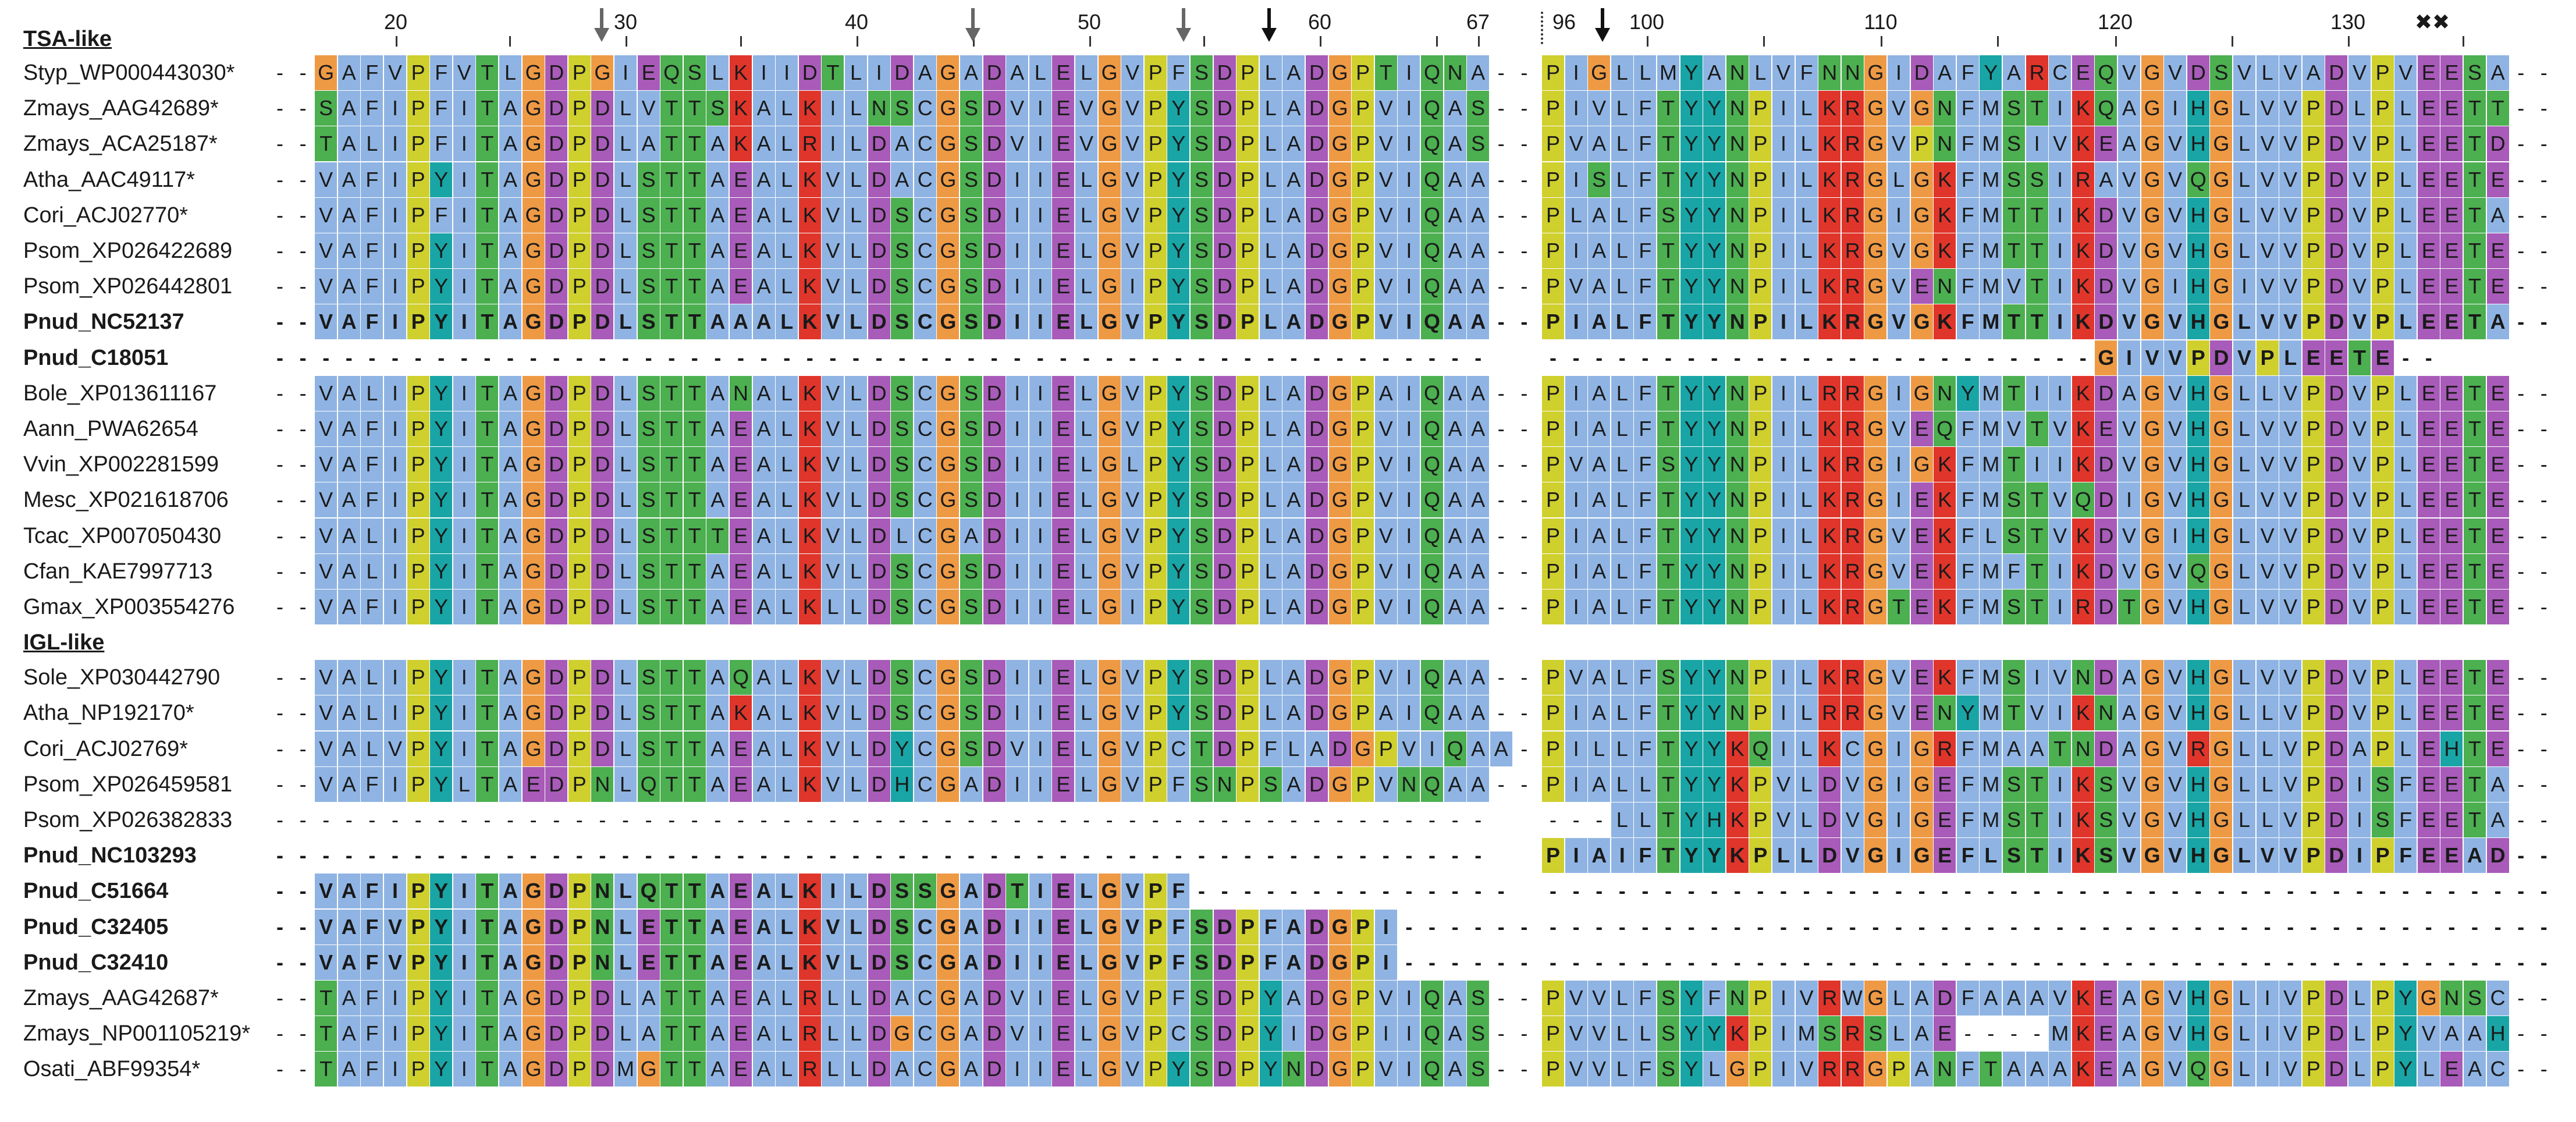  I want to click on residue-cell: R, so click(2083, 607).